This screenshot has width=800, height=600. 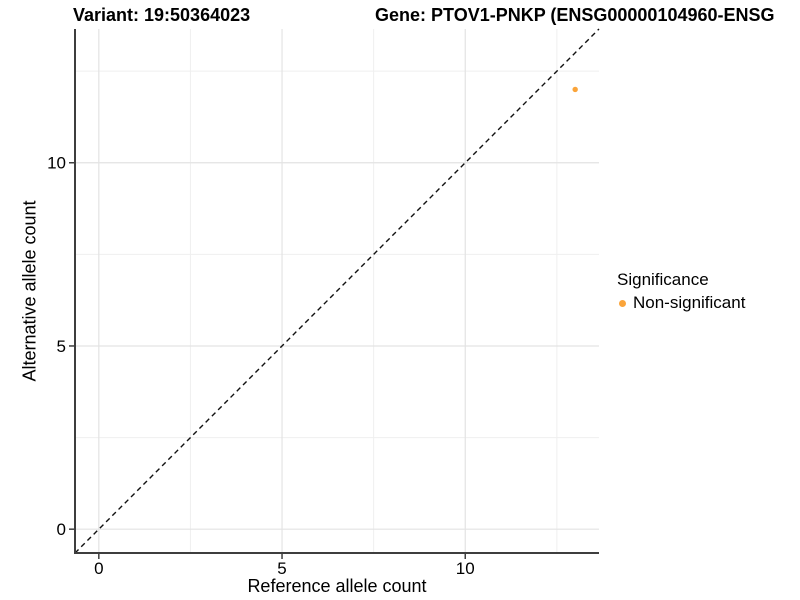 I want to click on plot-title-gene: Gene: PTOV1-PNKP (ENSG00000104960-ENSG, so click(x=575, y=15).